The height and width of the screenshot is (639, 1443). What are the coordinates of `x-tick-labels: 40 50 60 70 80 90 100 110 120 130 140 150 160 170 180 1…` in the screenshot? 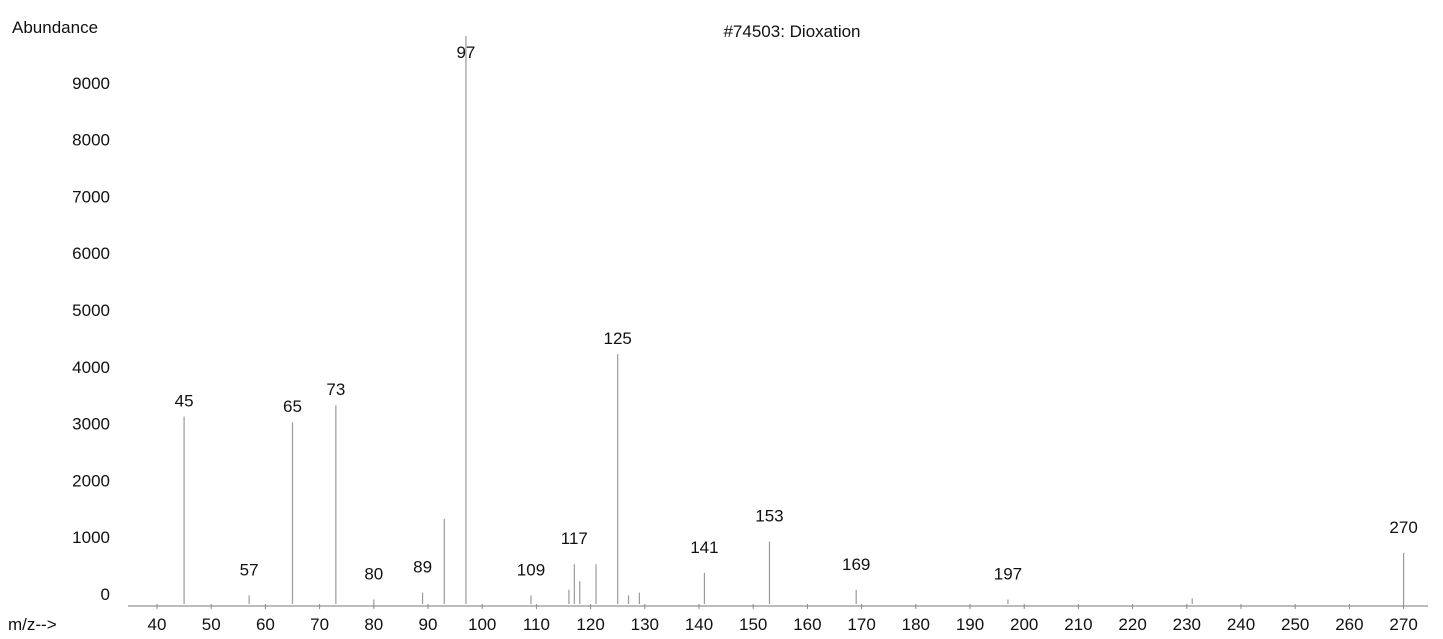 It's located at (783, 619).